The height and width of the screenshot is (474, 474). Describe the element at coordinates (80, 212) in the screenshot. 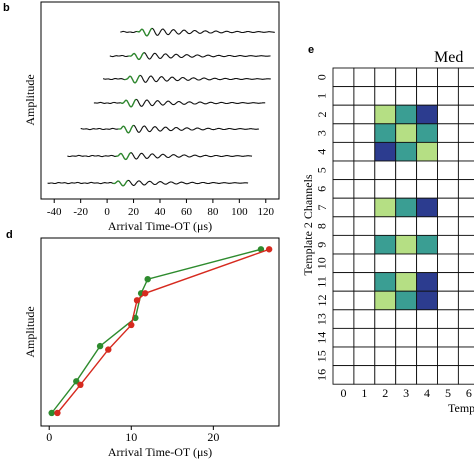

I see `x-tick-label: -20` at that location.